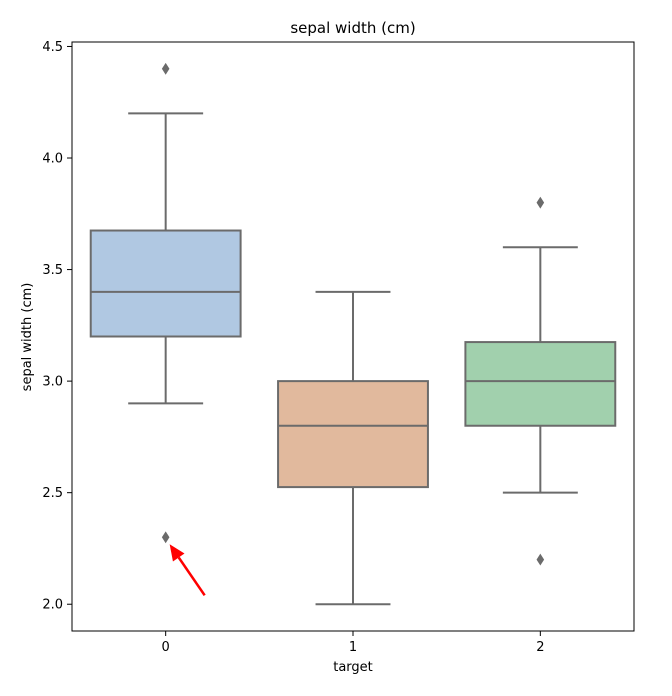 The image size is (672, 696). Describe the element at coordinates (540, 647) in the screenshot. I see `x-tick-label: 2` at that location.